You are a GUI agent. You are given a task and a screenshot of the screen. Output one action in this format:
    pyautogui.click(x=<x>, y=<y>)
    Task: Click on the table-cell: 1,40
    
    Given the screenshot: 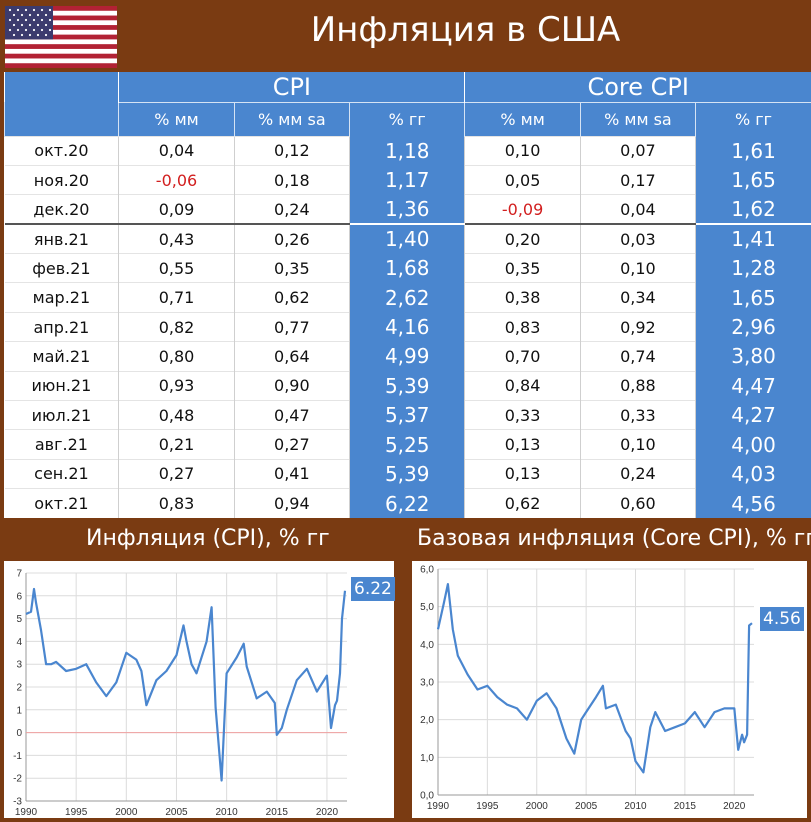 What is the action you would take?
    pyautogui.click(x=407, y=238)
    